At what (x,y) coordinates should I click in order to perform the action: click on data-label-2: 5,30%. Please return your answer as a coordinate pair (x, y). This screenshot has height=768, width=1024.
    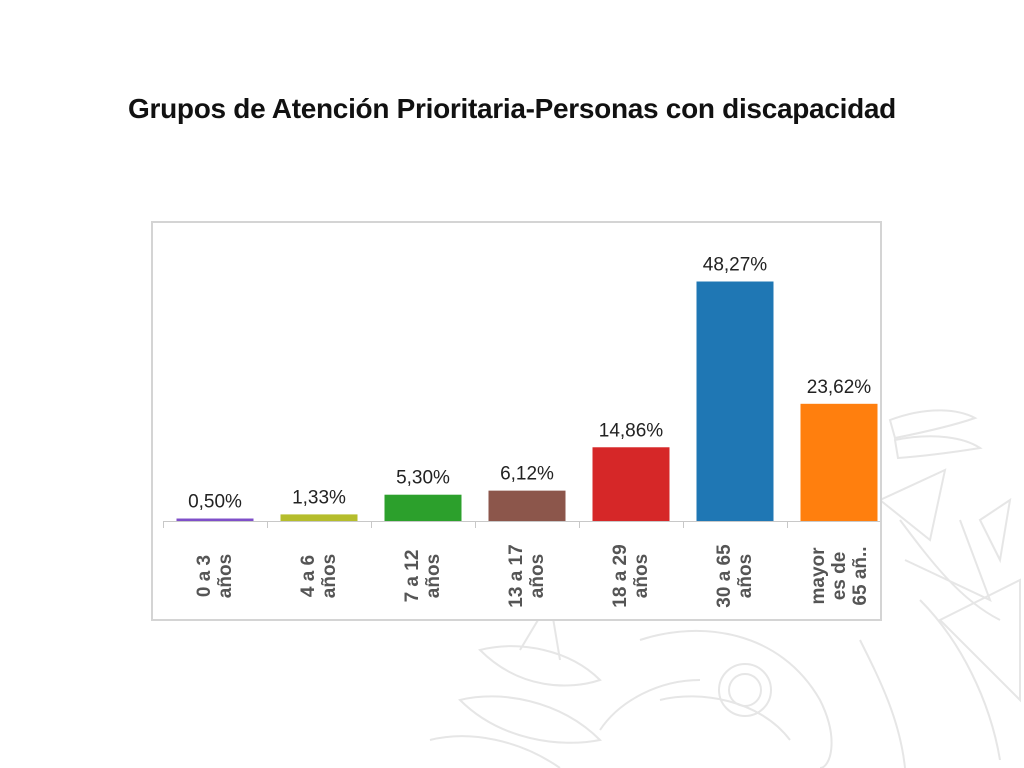
    Looking at the image, I should click on (423, 478).